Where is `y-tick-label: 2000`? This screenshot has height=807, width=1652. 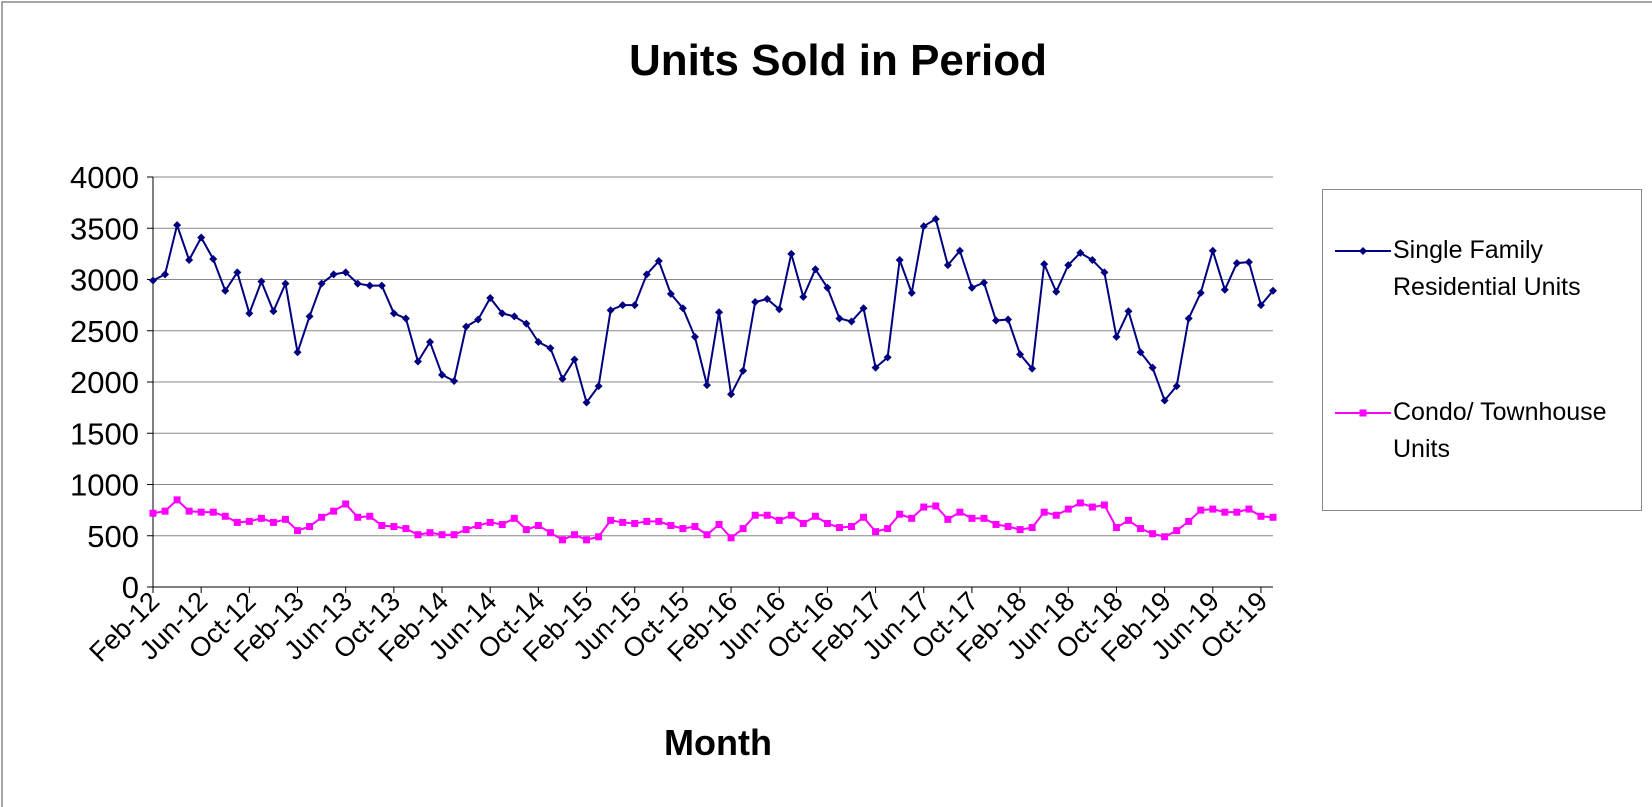 y-tick-label: 2000 is located at coordinates (104, 382).